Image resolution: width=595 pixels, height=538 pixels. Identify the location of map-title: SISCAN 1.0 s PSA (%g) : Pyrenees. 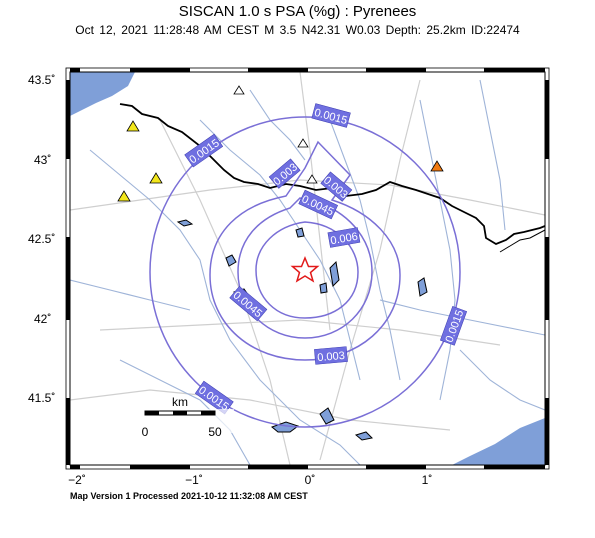
(297, 11).